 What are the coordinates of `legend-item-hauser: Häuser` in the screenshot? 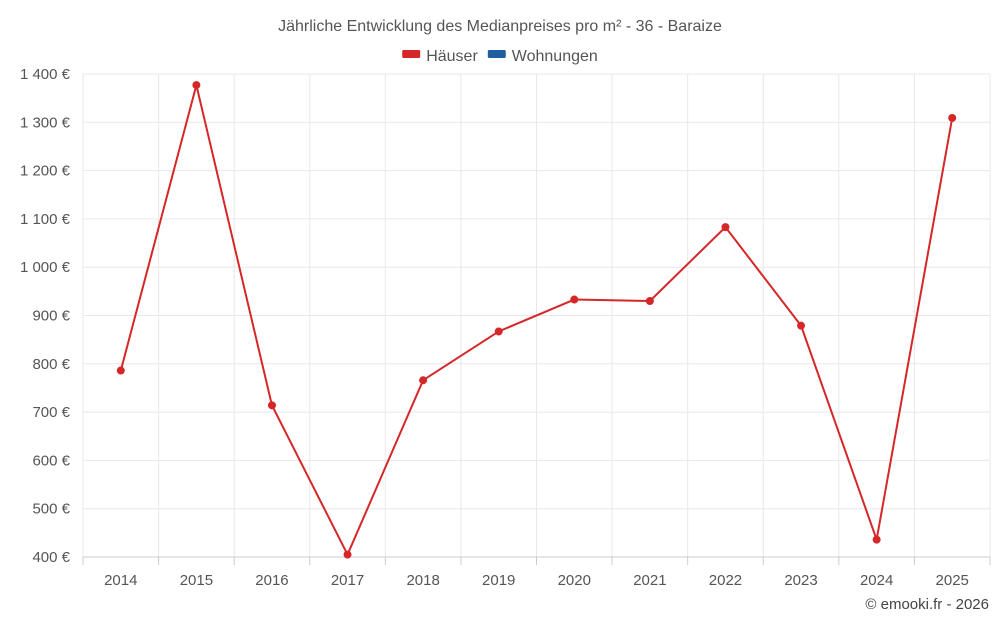 It's located at (440, 56).